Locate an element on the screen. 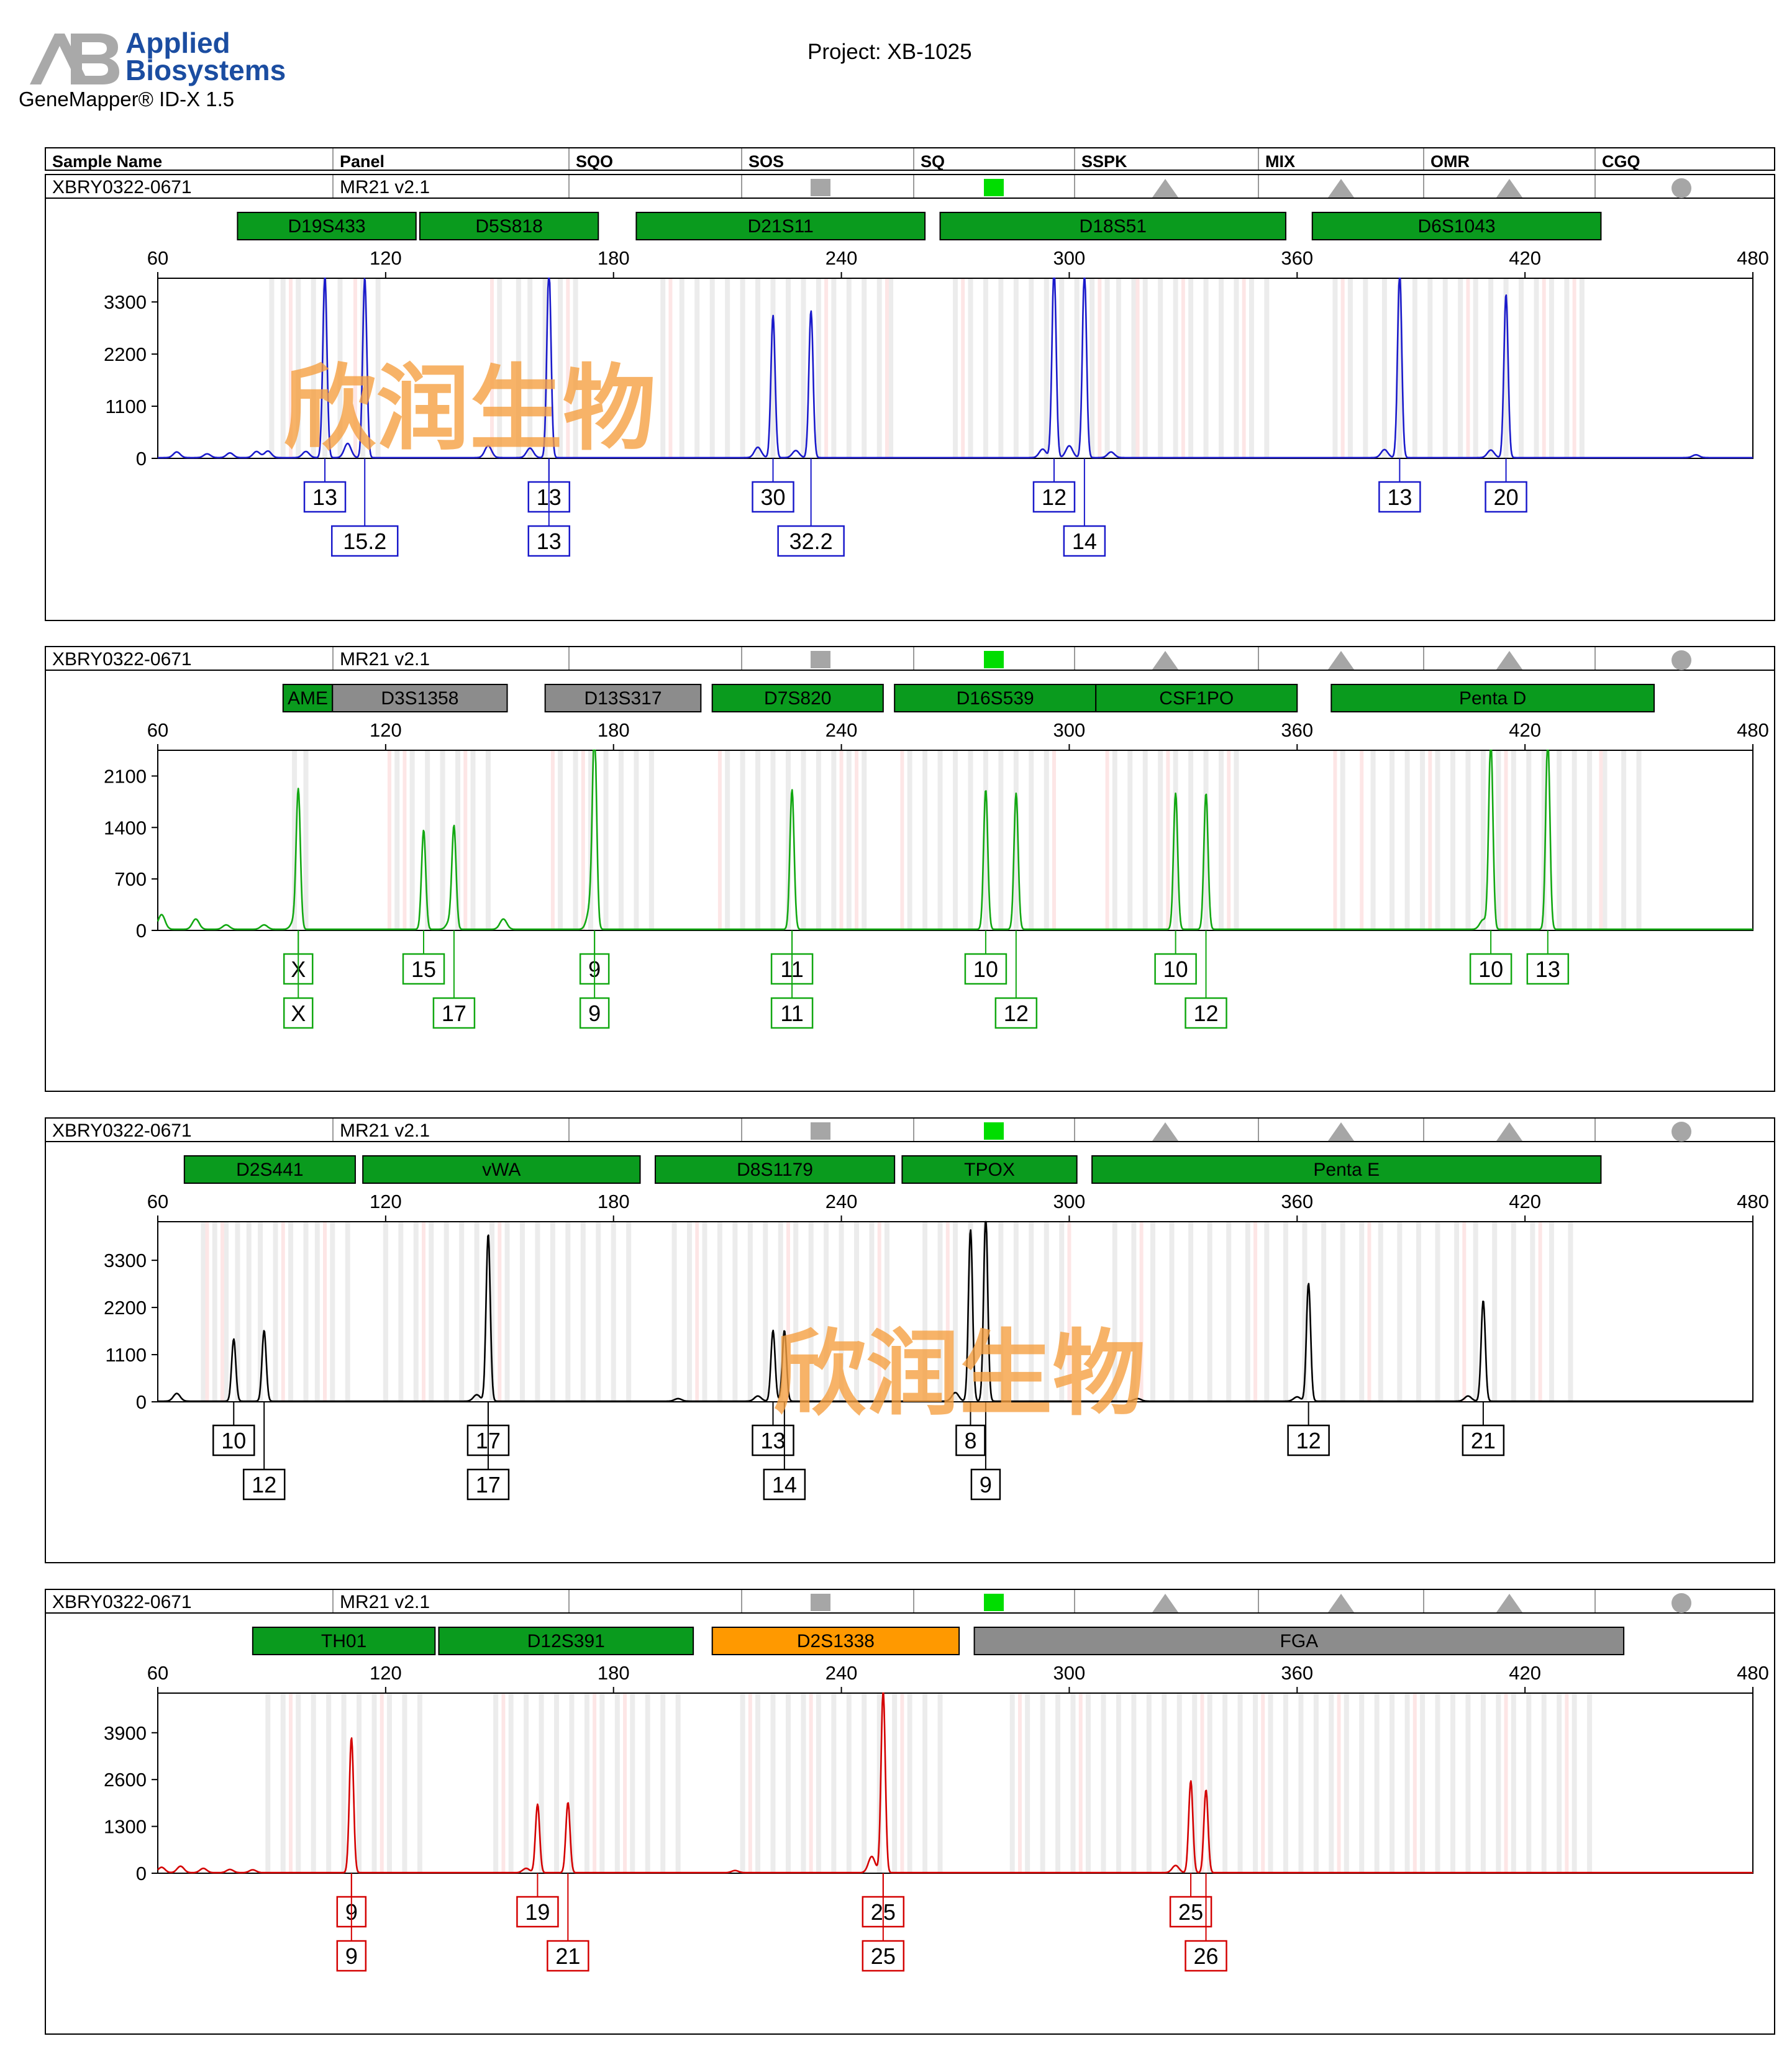 This screenshot has height=2049, width=1792. marker-bar: D2S441 is located at coordinates (269, 1169).